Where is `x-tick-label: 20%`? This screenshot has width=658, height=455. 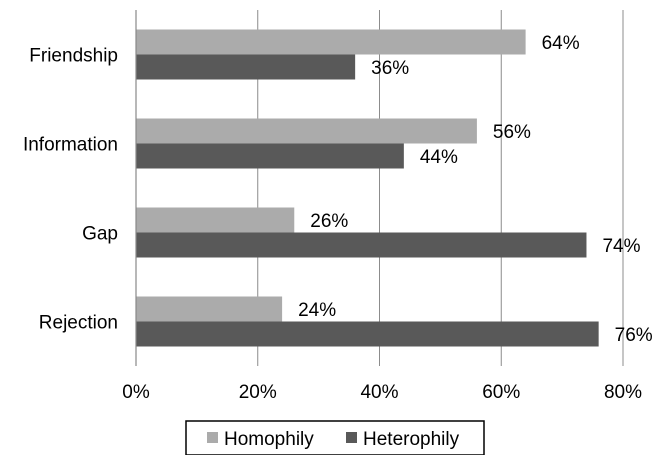 x-tick-label: 20% is located at coordinates (258, 392).